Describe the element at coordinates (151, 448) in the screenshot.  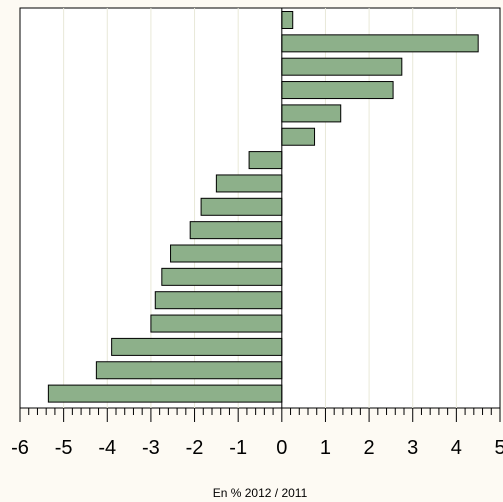
I see `x-tick-label: -3` at that location.